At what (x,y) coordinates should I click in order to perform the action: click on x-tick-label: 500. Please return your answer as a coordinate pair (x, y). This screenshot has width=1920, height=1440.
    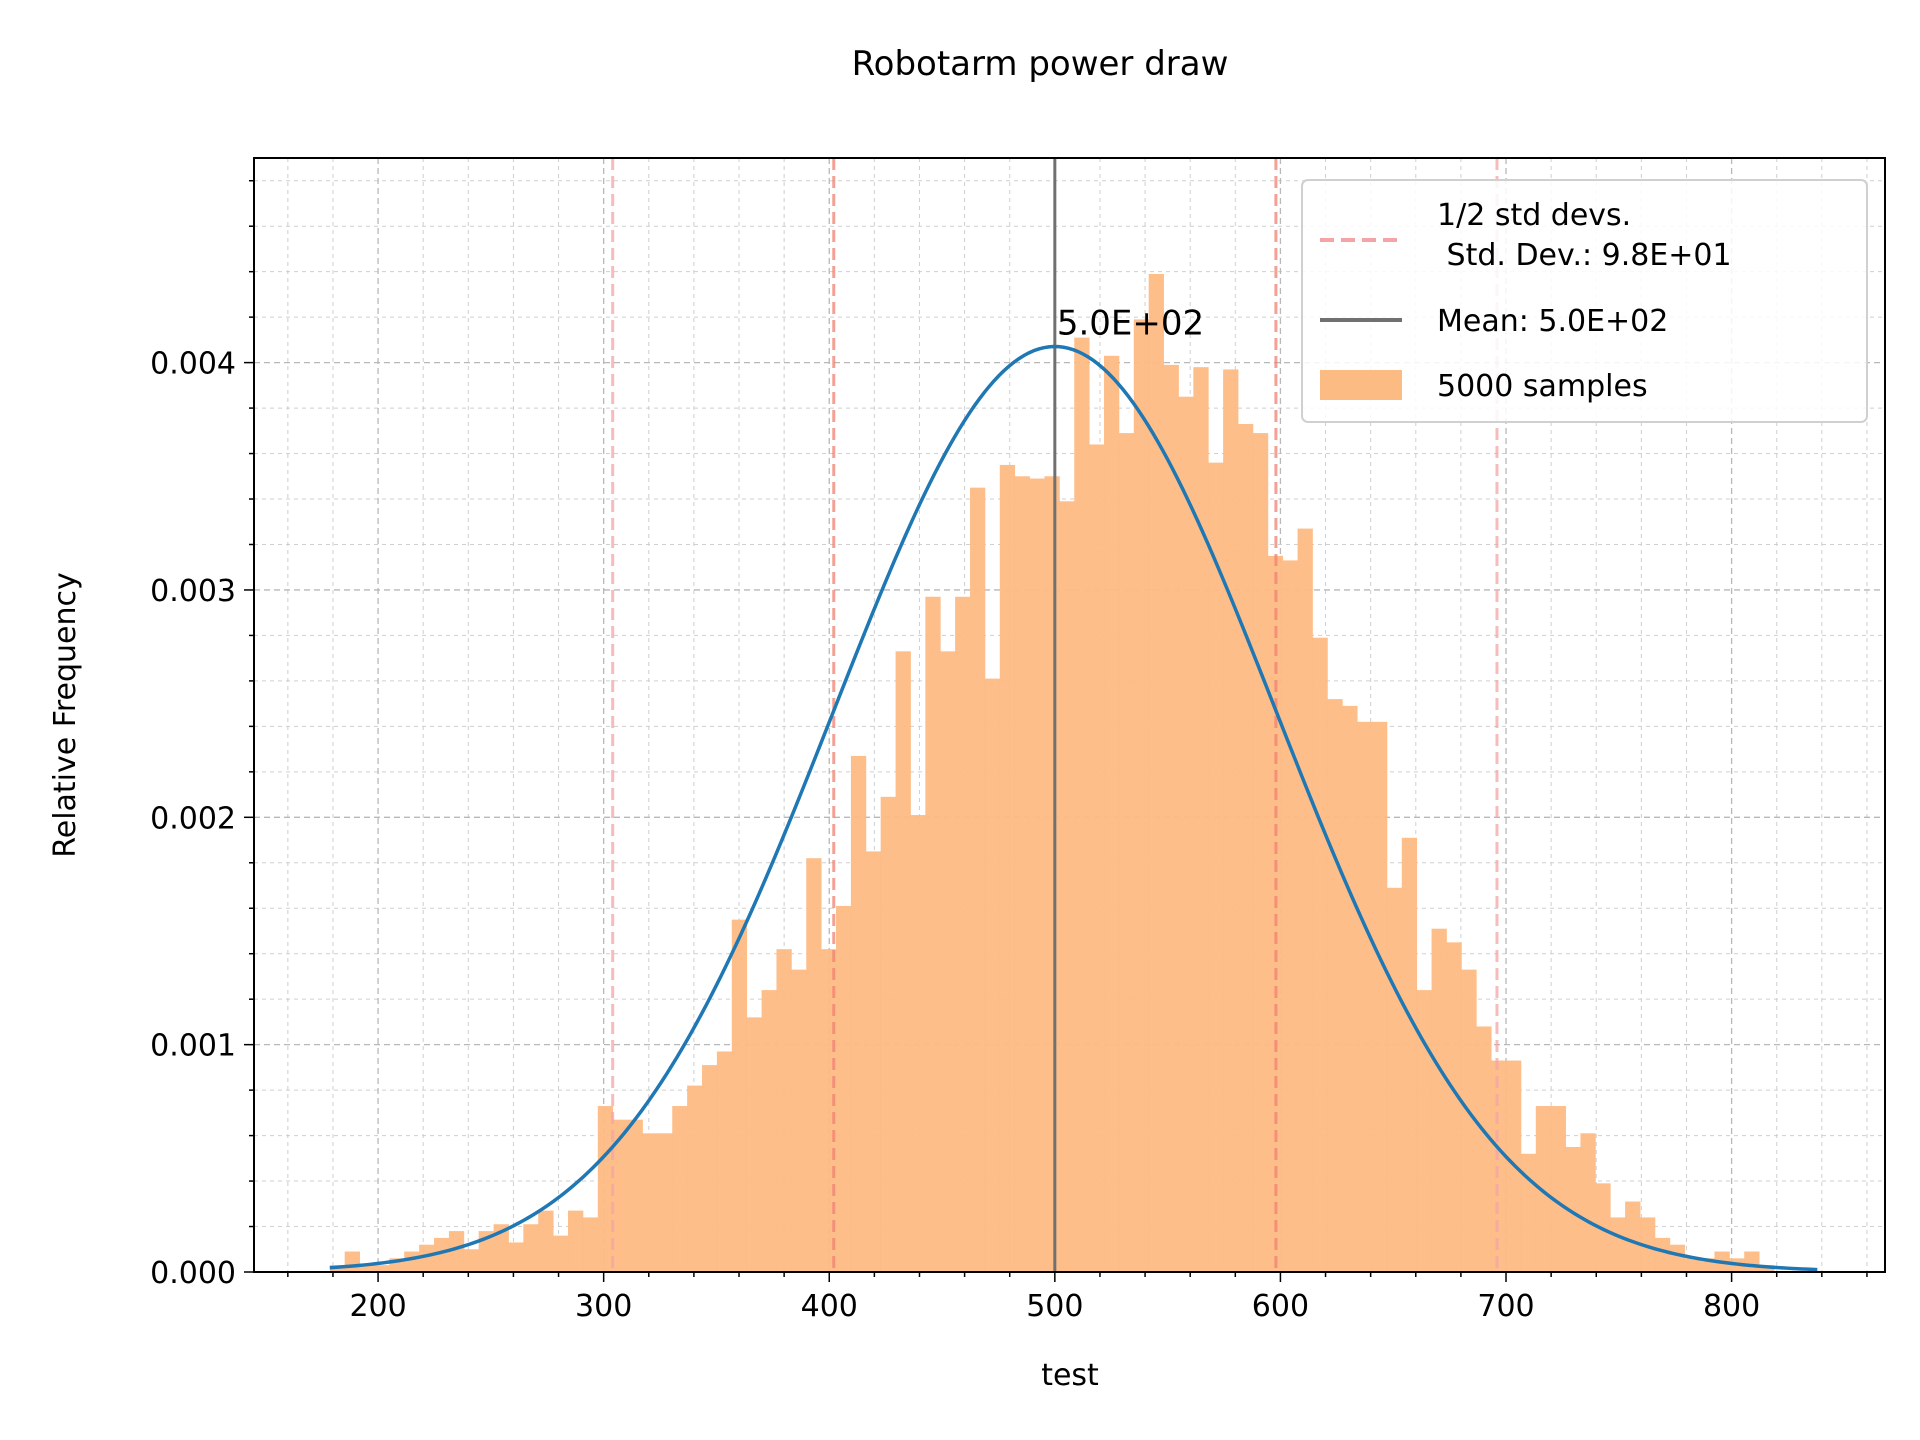
    Looking at the image, I should click on (1054, 1306).